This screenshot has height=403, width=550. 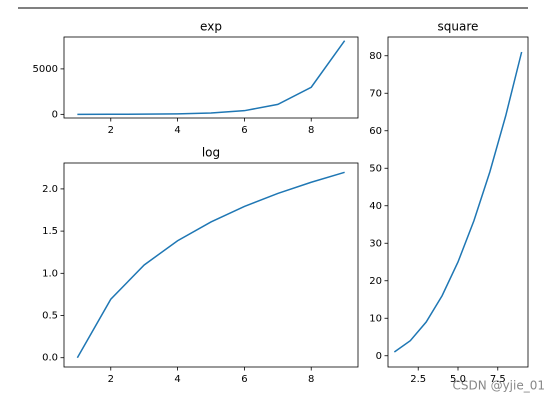 I want to click on subplot-title: square, so click(x=458, y=27).